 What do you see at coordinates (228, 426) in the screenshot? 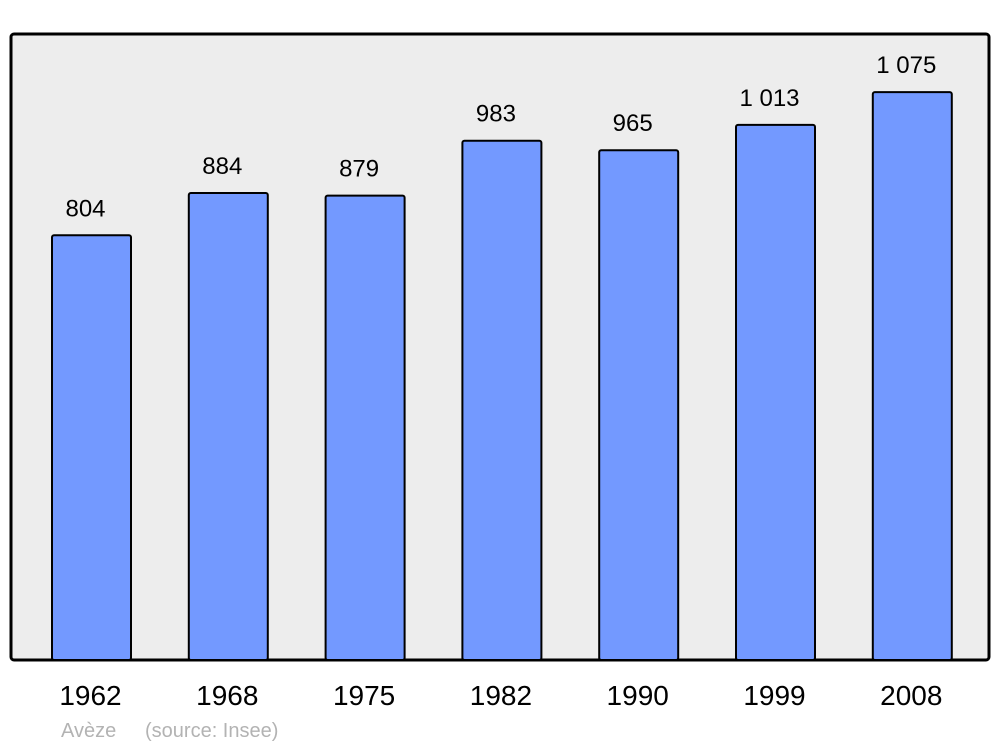
I see `bar-1968` at bounding box center [228, 426].